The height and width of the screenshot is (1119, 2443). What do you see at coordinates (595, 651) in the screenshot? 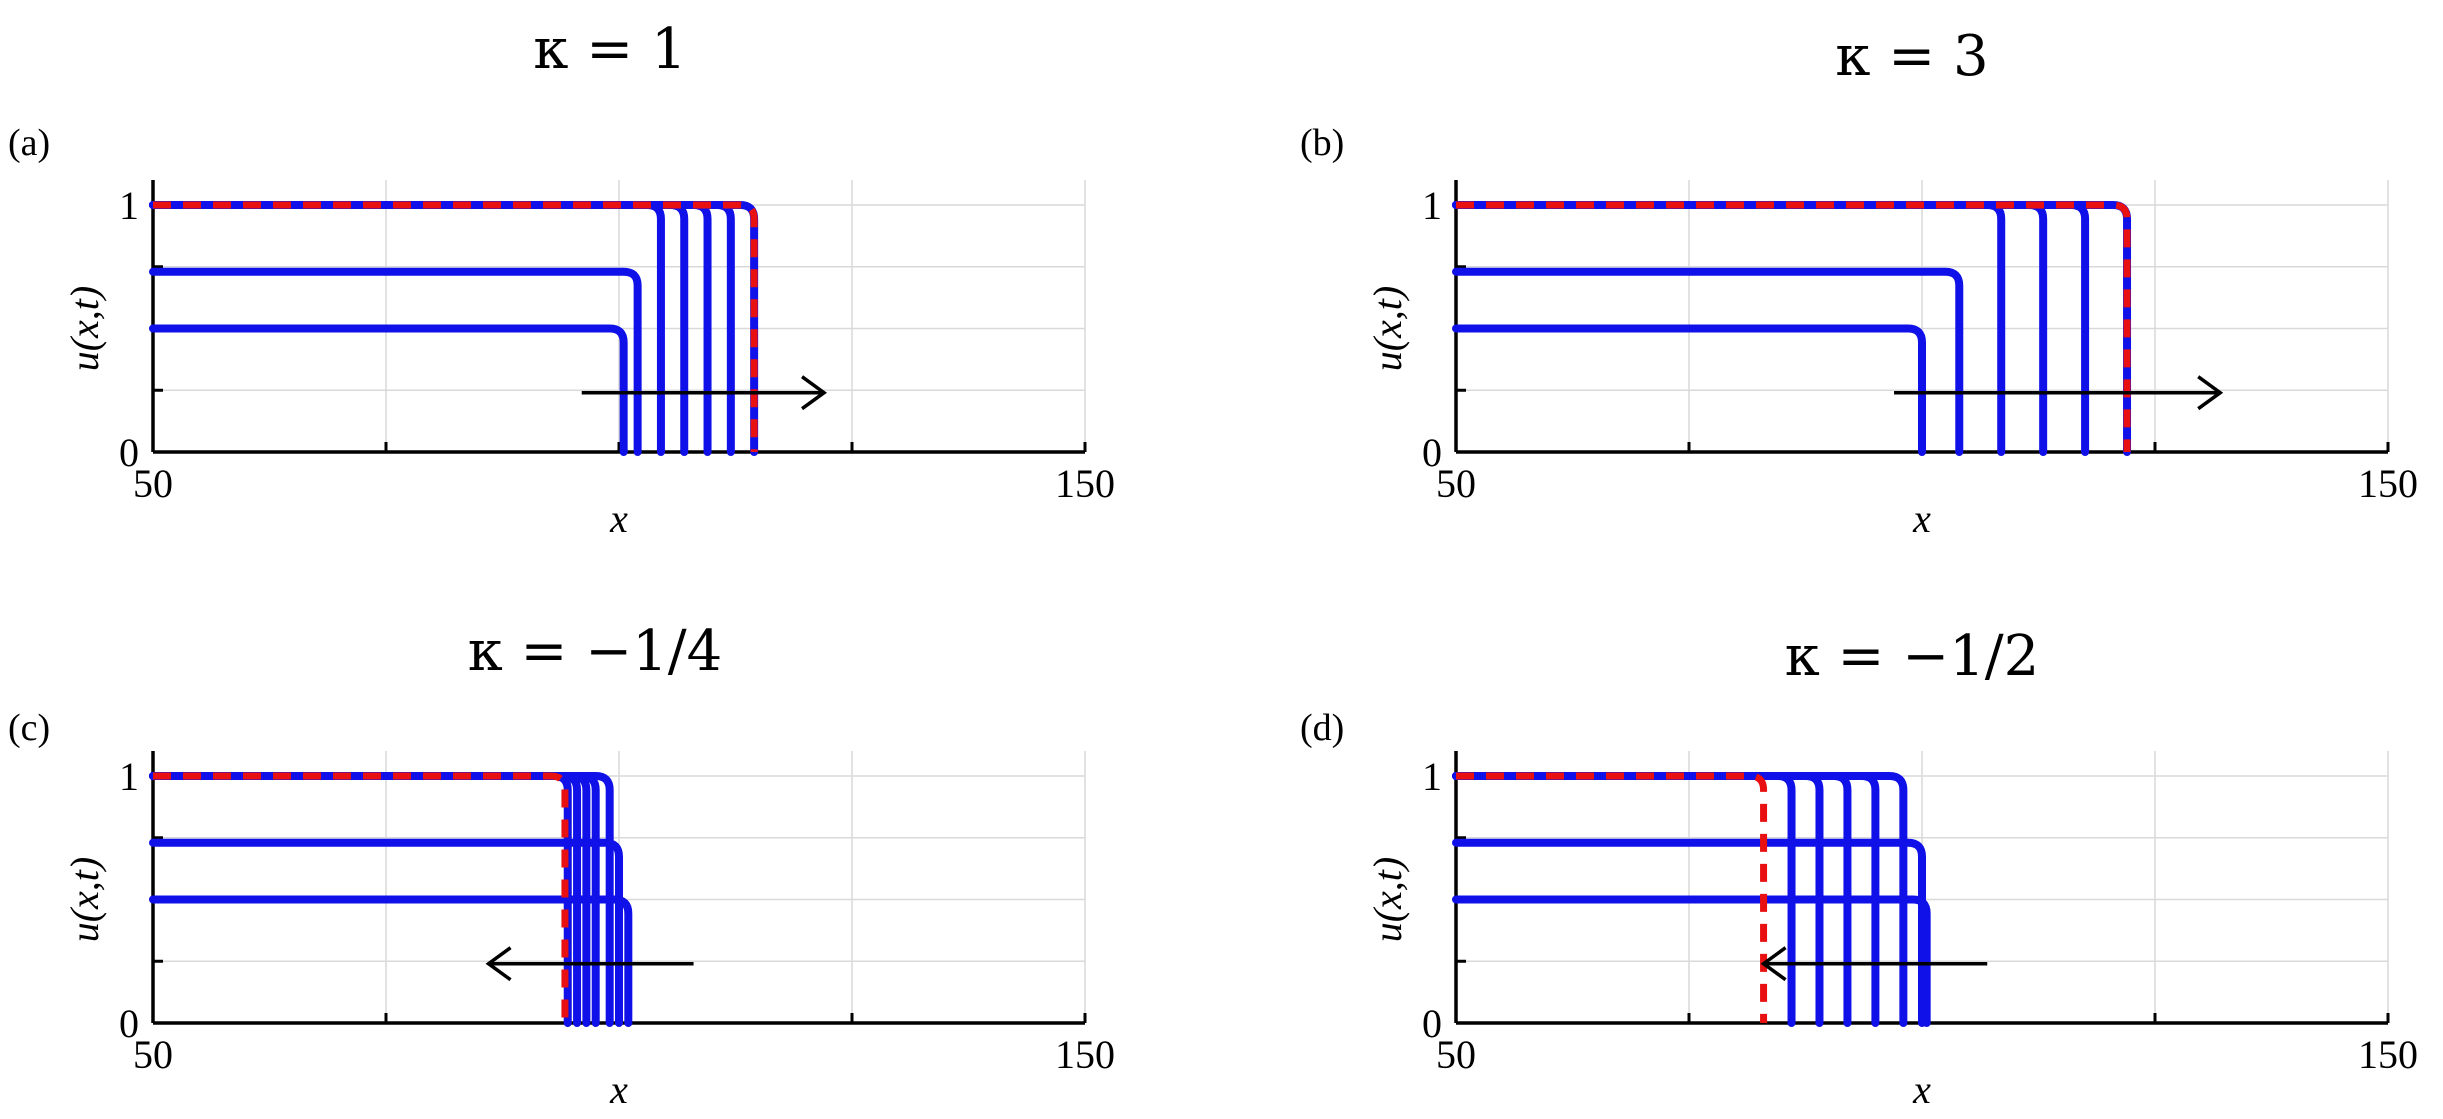
I see `panel-title: κ = −1/4` at bounding box center [595, 651].